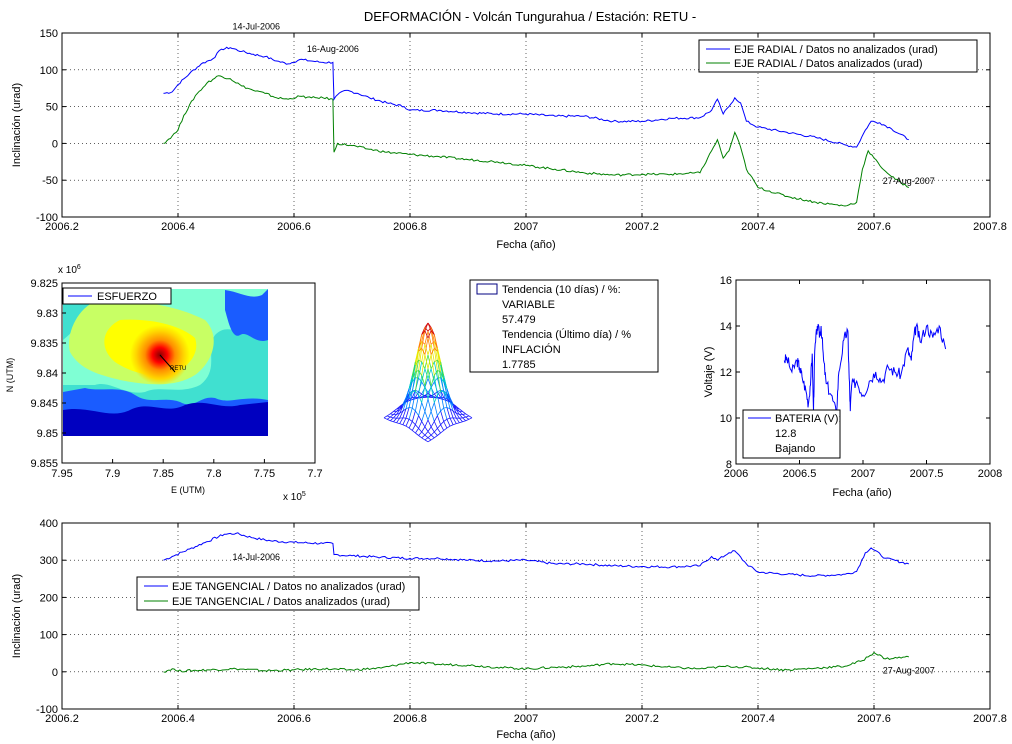  I want to click on x-tick-label: 2006.6, so click(294, 227).